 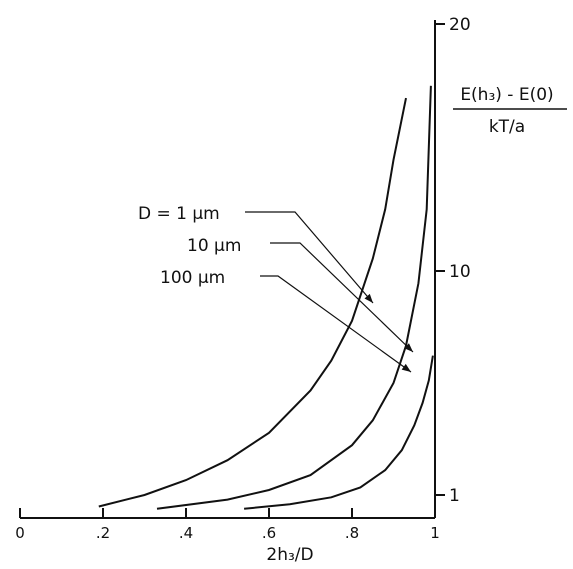 I want to click on series-label-1: D = 1 μm, so click(x=179, y=214).